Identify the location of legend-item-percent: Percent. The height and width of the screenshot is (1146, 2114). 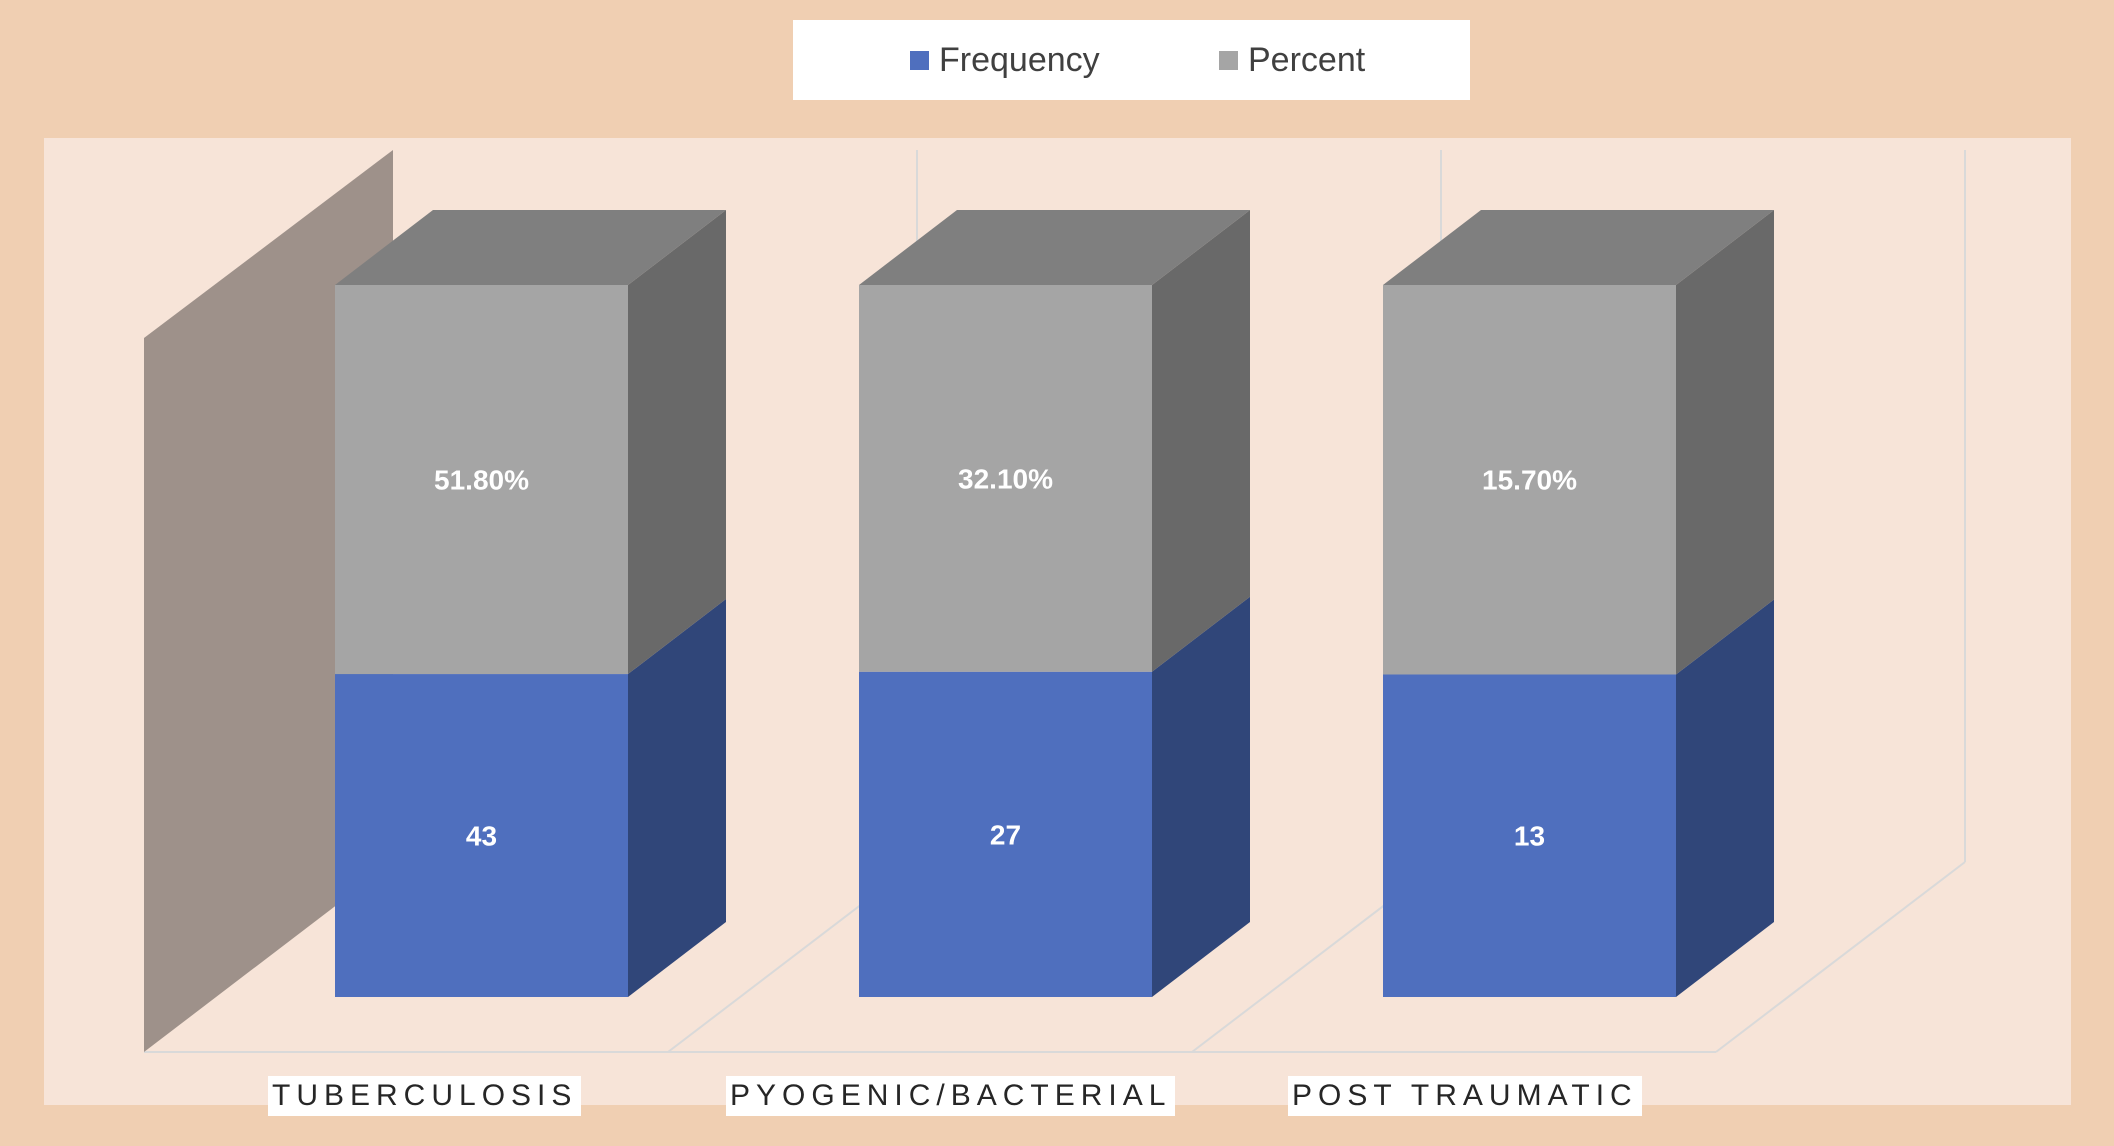
(1292, 60).